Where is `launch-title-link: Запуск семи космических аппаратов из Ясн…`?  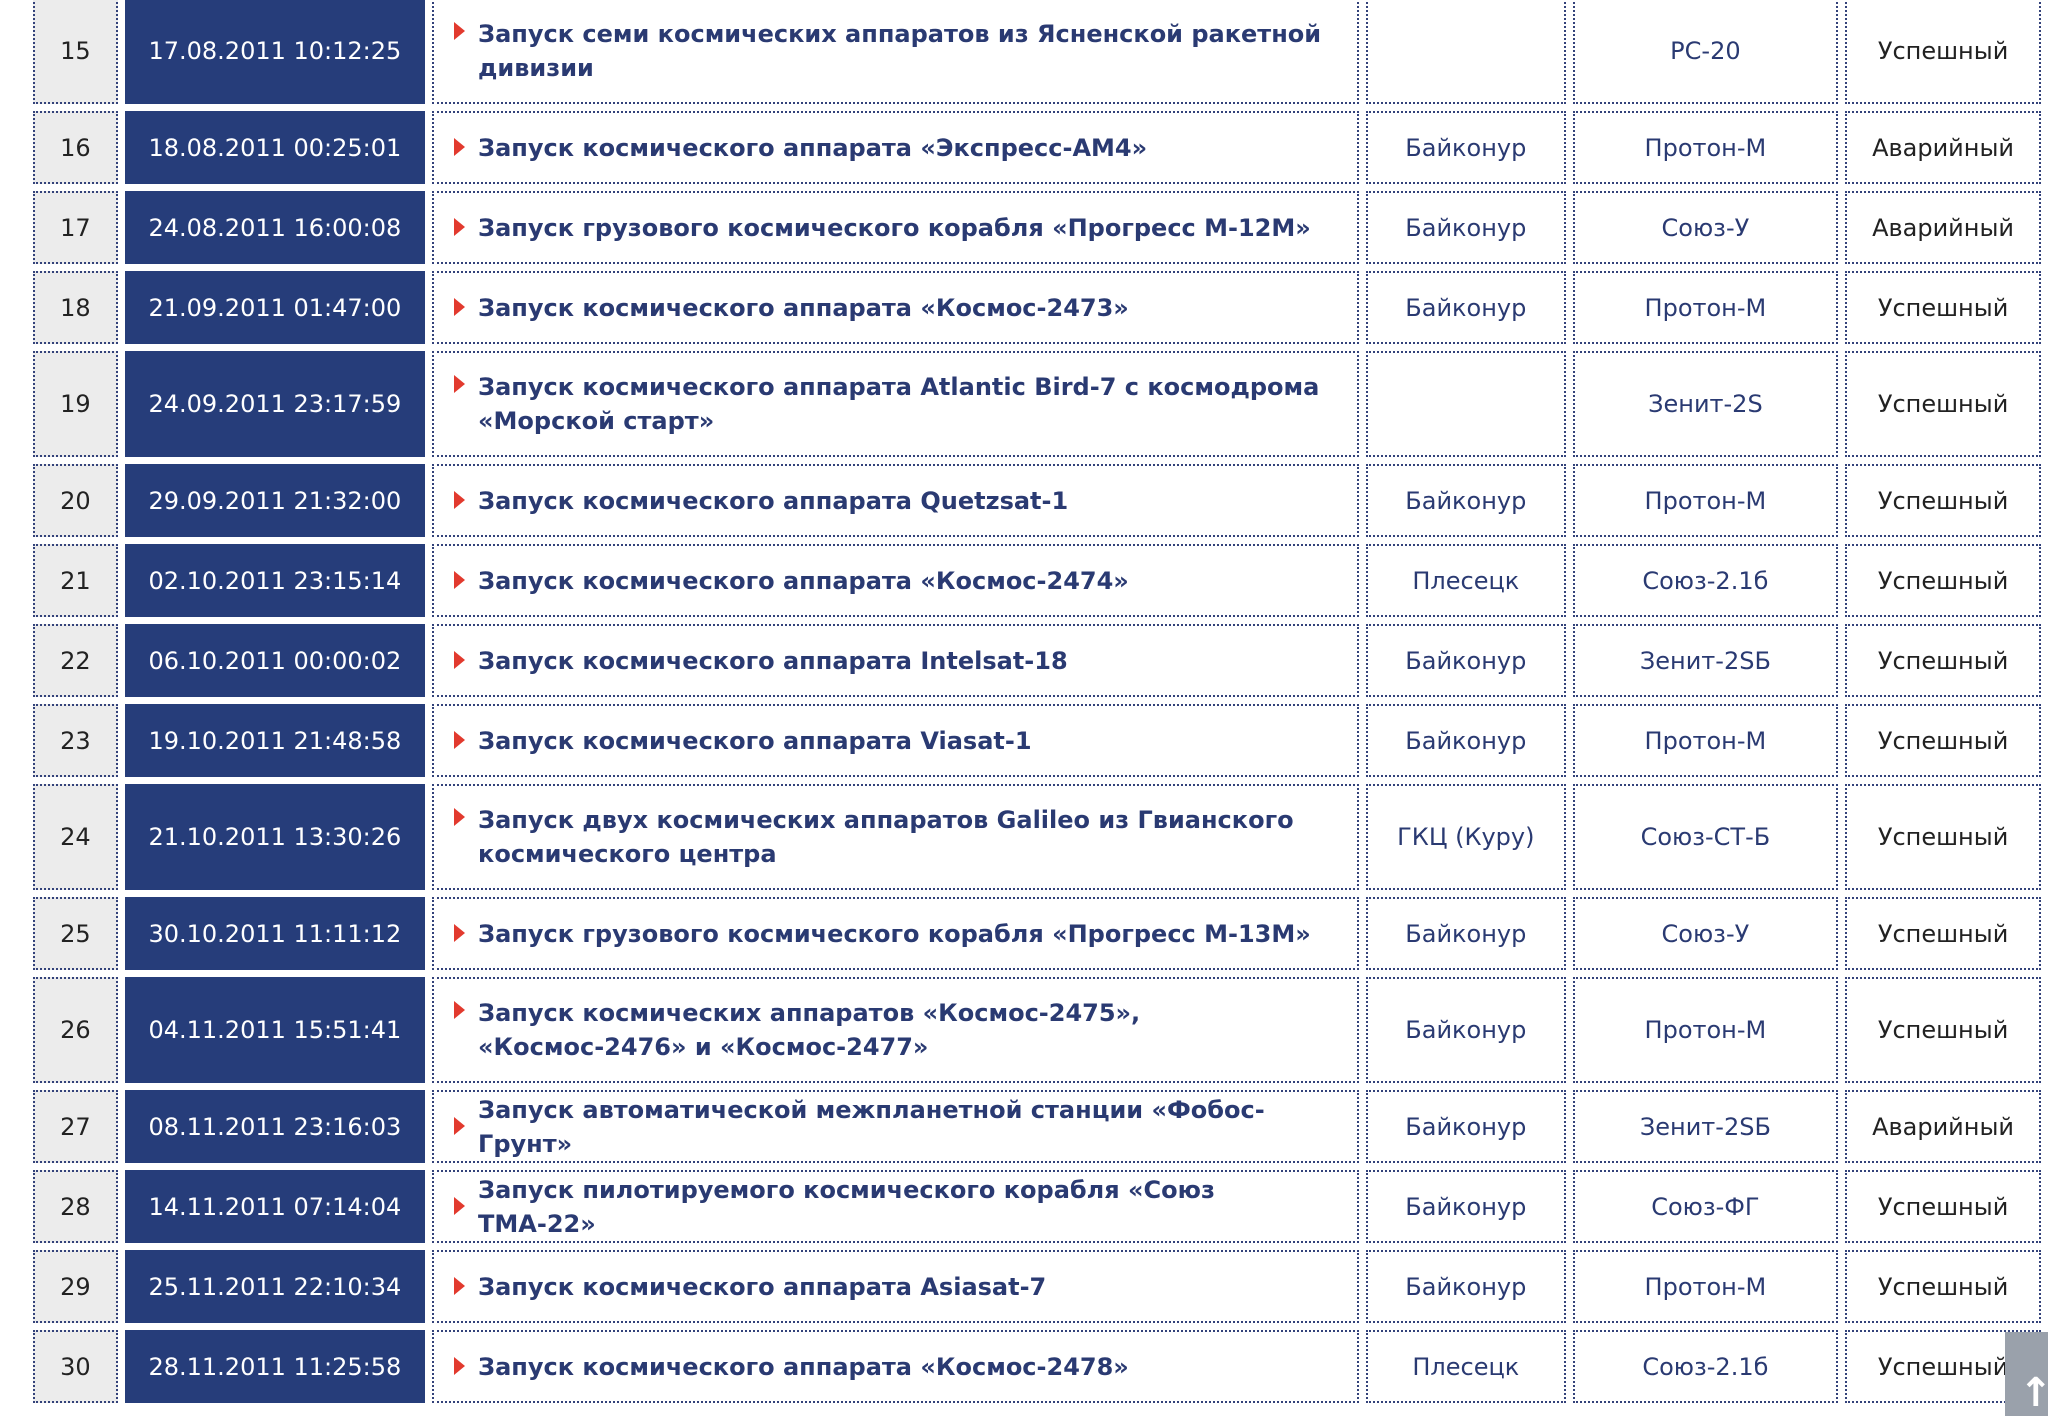
launch-title-link: Запуск семи космических аппаратов из Ясн… is located at coordinates (900, 51).